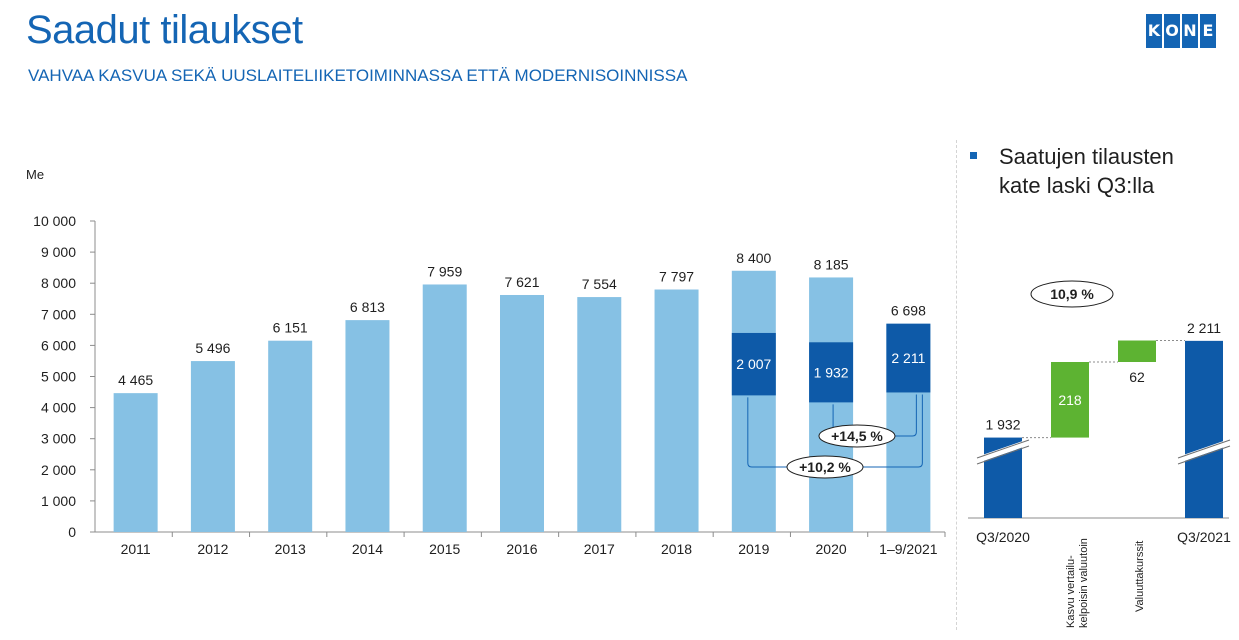  Describe the element at coordinates (164, 30) in the screenshot. I see `page-title: Saadut tilaukset` at that location.